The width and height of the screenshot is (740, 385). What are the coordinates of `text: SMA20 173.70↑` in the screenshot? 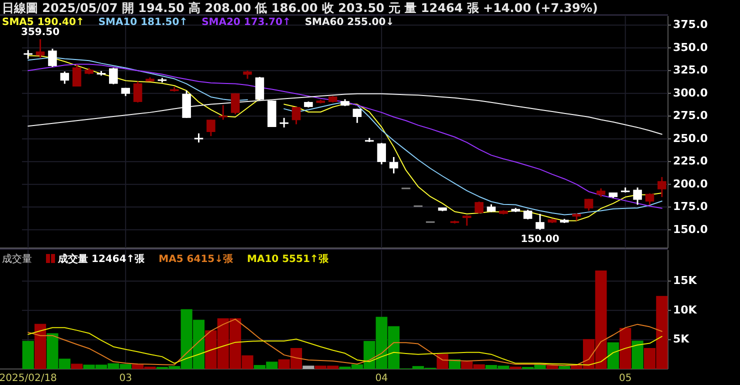 It's located at (246, 22).